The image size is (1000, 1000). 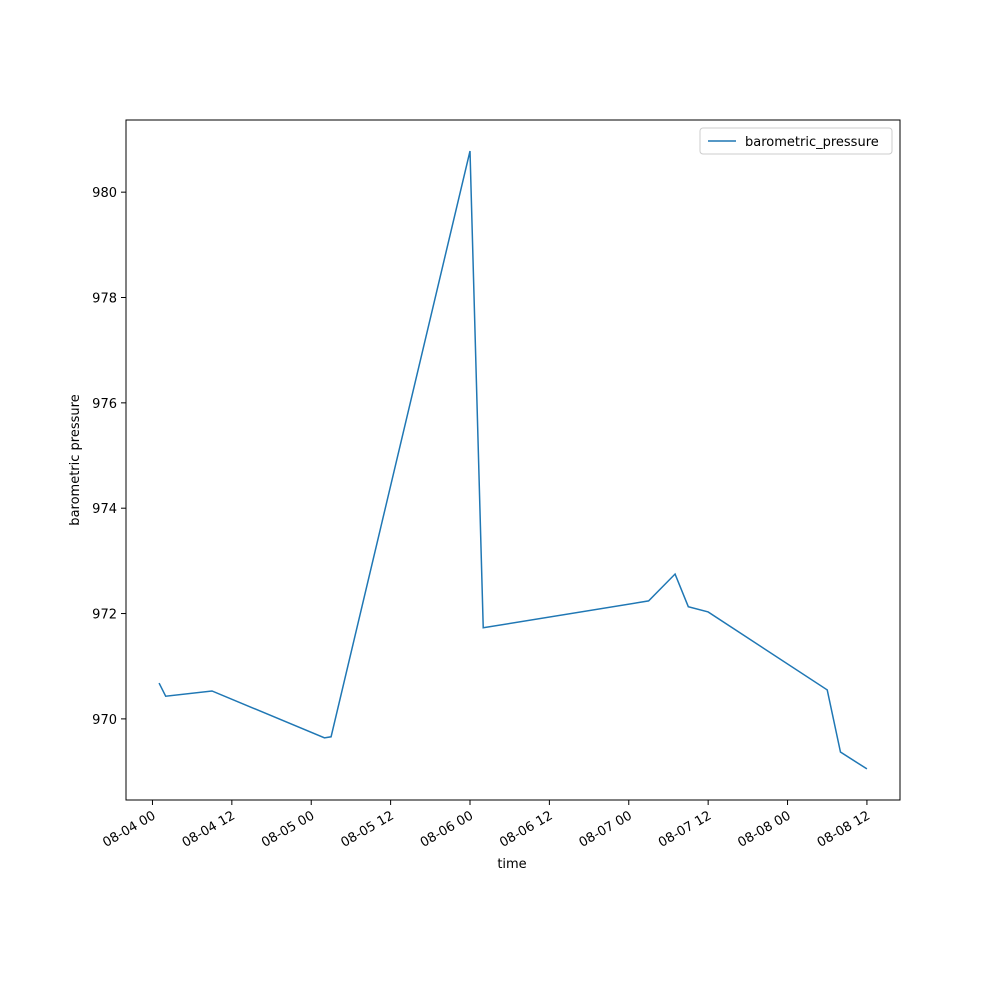 I want to click on x-tick-label: 08-06 12, so click(x=526, y=829).